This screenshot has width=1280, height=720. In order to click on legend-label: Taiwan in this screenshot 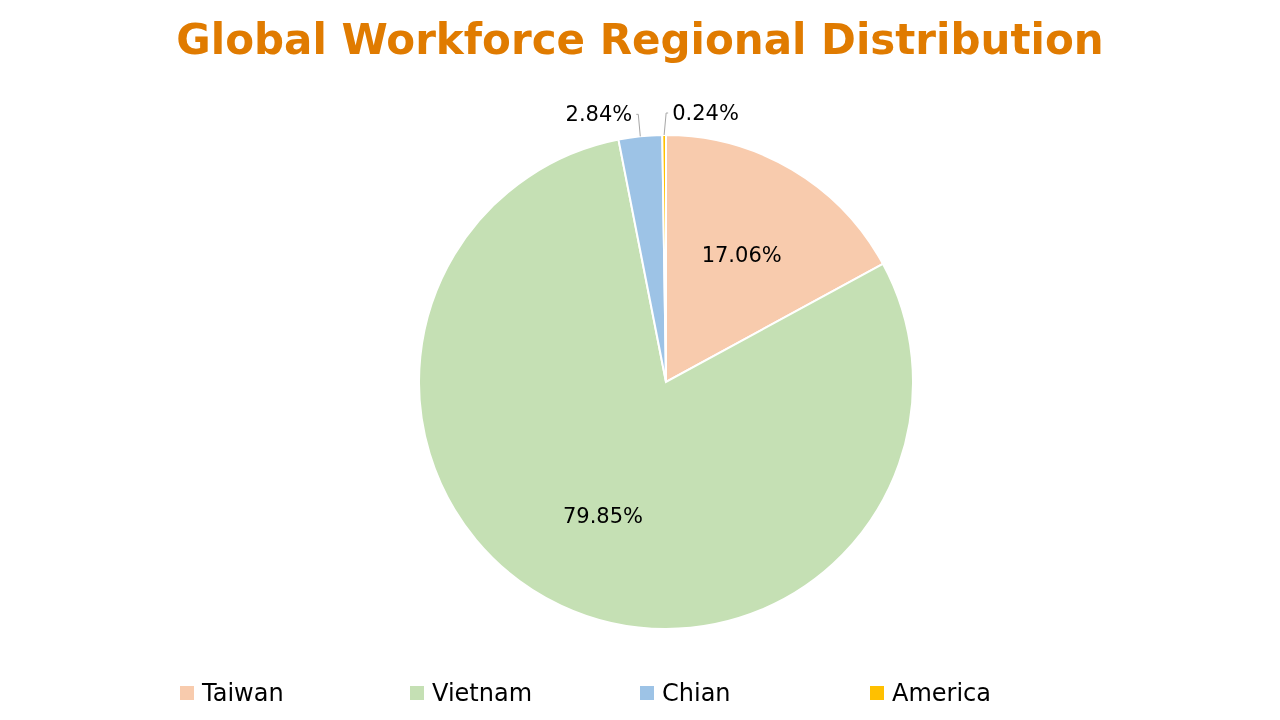, I will do `click(243, 693)`.